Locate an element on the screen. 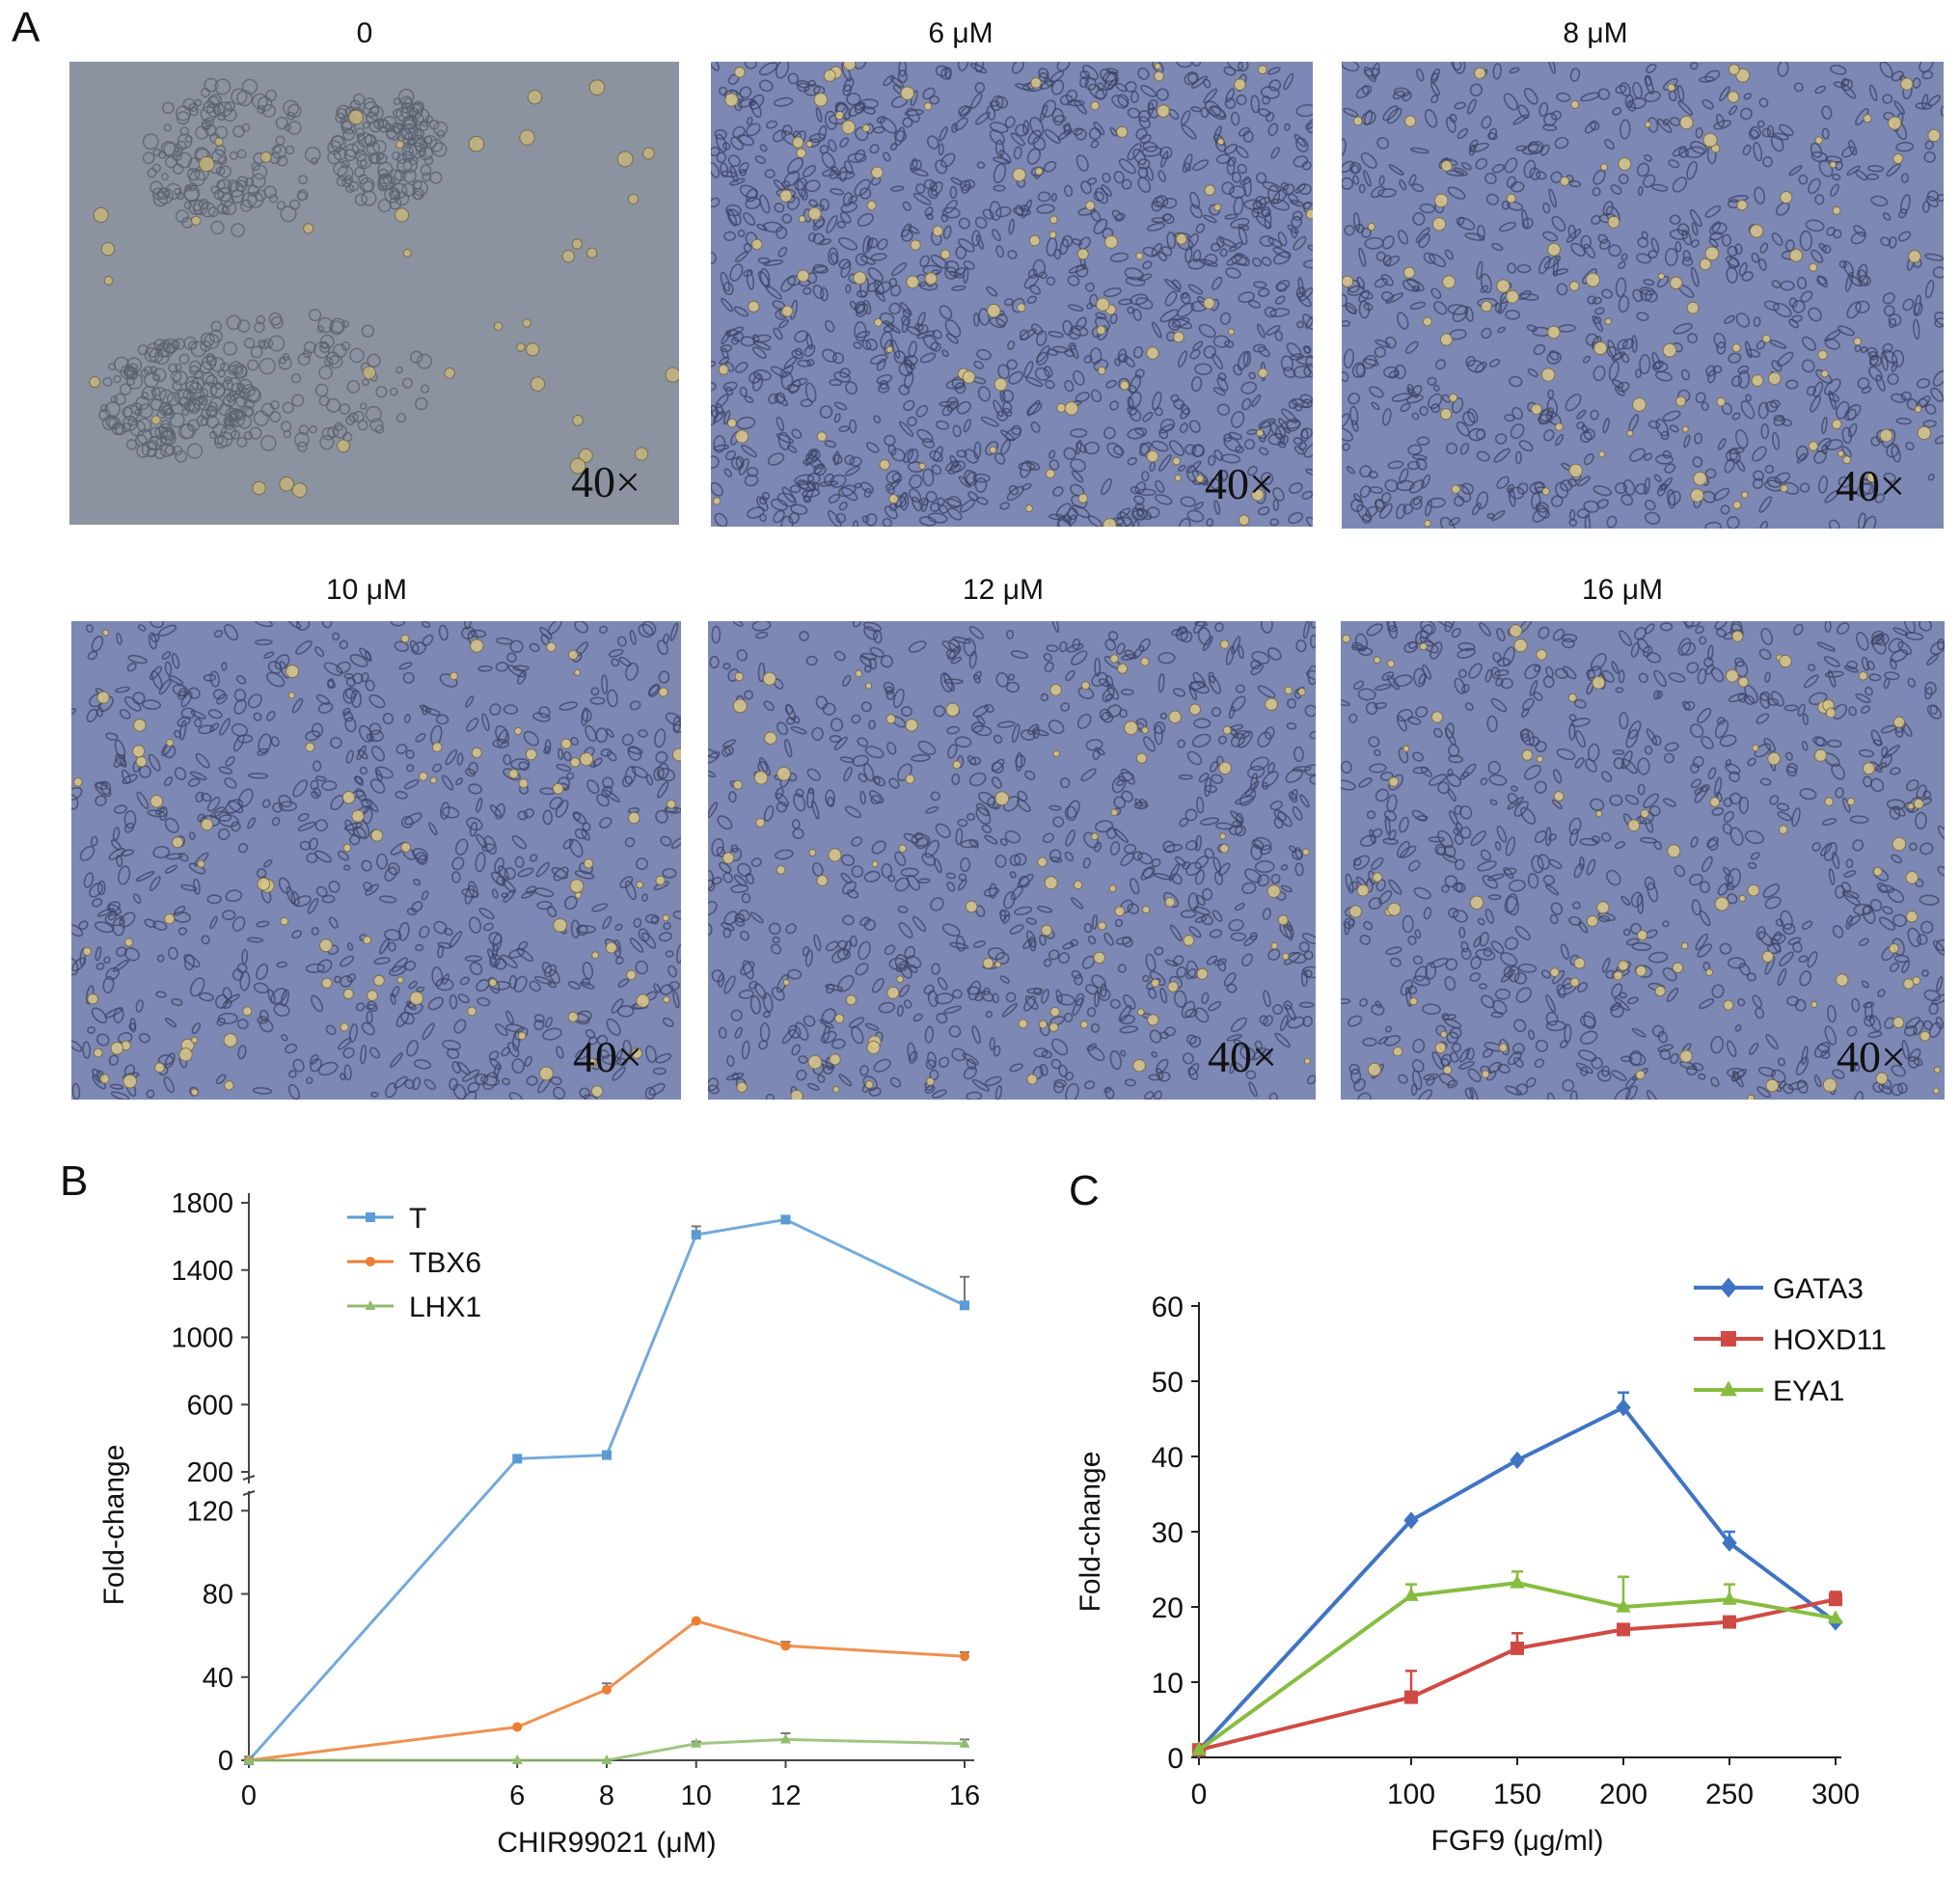 This screenshot has width=1960, height=1877. x-tick-label: 6 is located at coordinates (517, 1796).